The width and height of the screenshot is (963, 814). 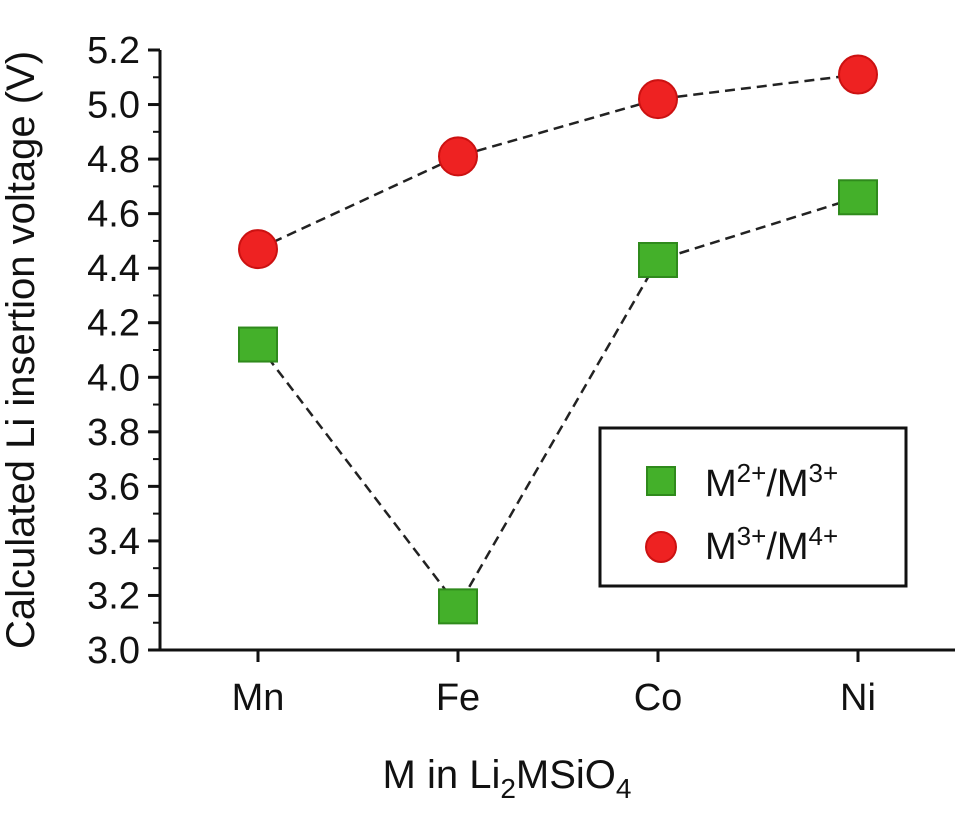 I want to click on data-point-circle-fe, so click(x=458, y=156).